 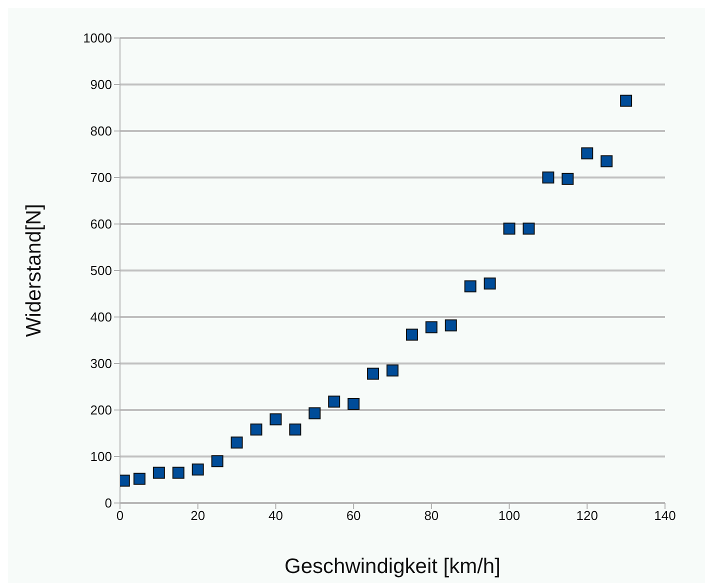 What do you see at coordinates (392, 566) in the screenshot?
I see `x-axis-title: Geschwindigkeit [km/h]` at bounding box center [392, 566].